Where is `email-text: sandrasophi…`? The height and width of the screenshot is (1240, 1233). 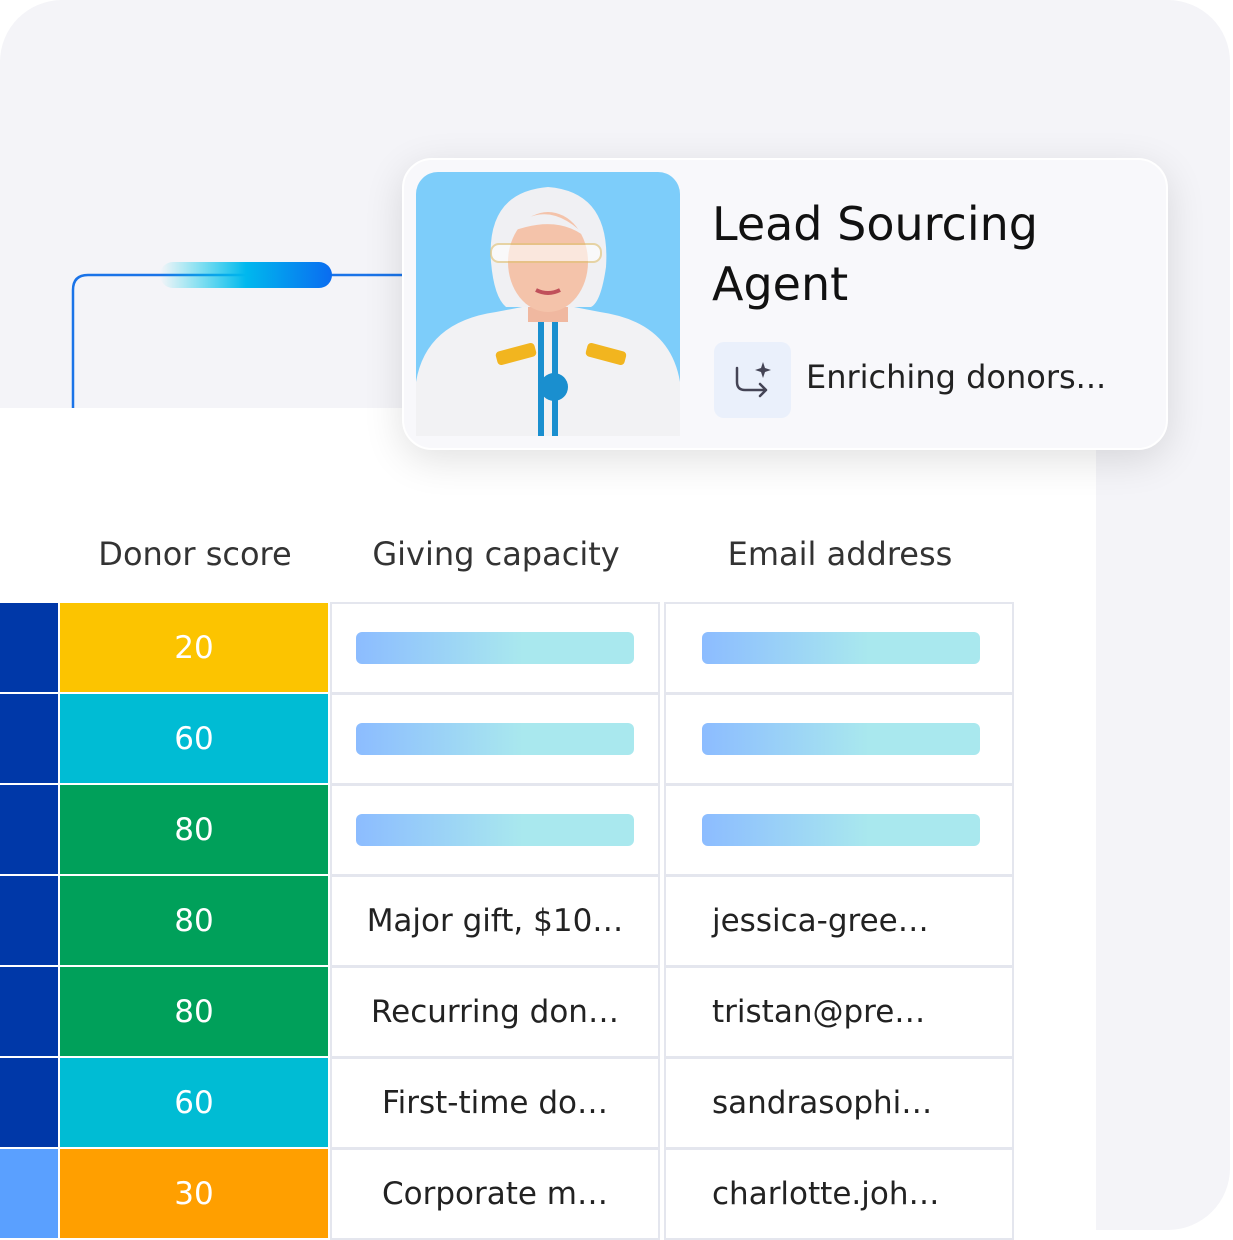
email-text: sandrasophi… is located at coordinates (822, 1103).